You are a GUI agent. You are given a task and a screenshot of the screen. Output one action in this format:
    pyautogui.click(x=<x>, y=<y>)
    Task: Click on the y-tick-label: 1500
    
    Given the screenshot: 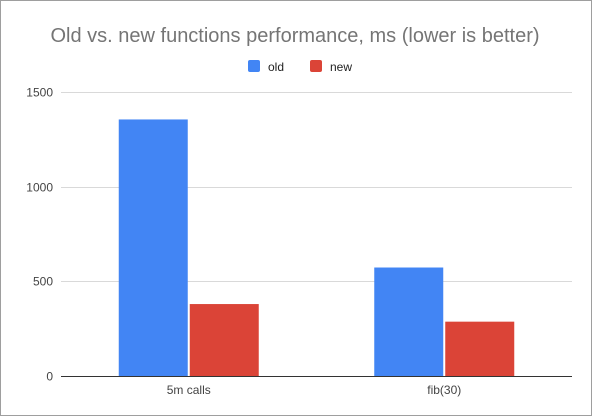 What is the action you would take?
    pyautogui.click(x=39, y=93)
    